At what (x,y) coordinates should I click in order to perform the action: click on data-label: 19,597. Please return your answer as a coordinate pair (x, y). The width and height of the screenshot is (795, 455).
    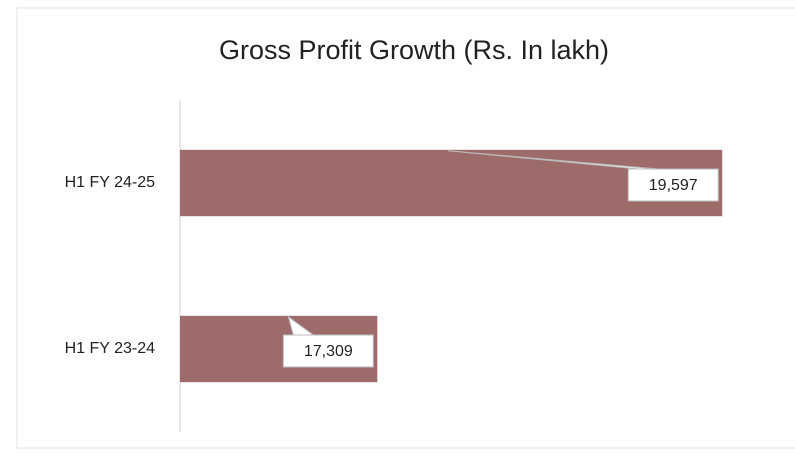
    Looking at the image, I should click on (673, 185).